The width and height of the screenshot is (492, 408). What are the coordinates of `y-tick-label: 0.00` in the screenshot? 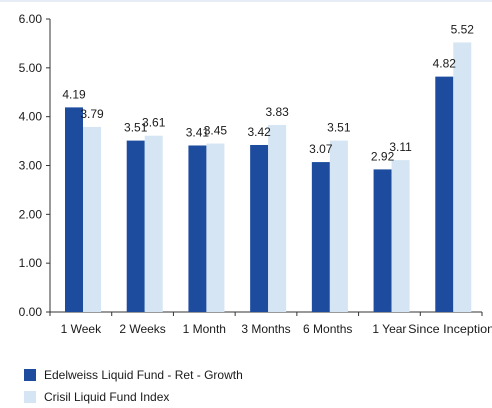 It's located at (31, 312).